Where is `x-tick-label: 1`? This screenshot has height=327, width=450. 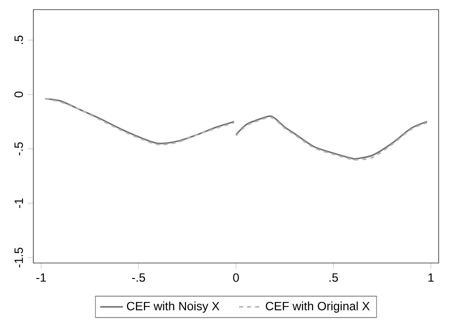 x-tick-label: 1 is located at coordinates (431, 277).